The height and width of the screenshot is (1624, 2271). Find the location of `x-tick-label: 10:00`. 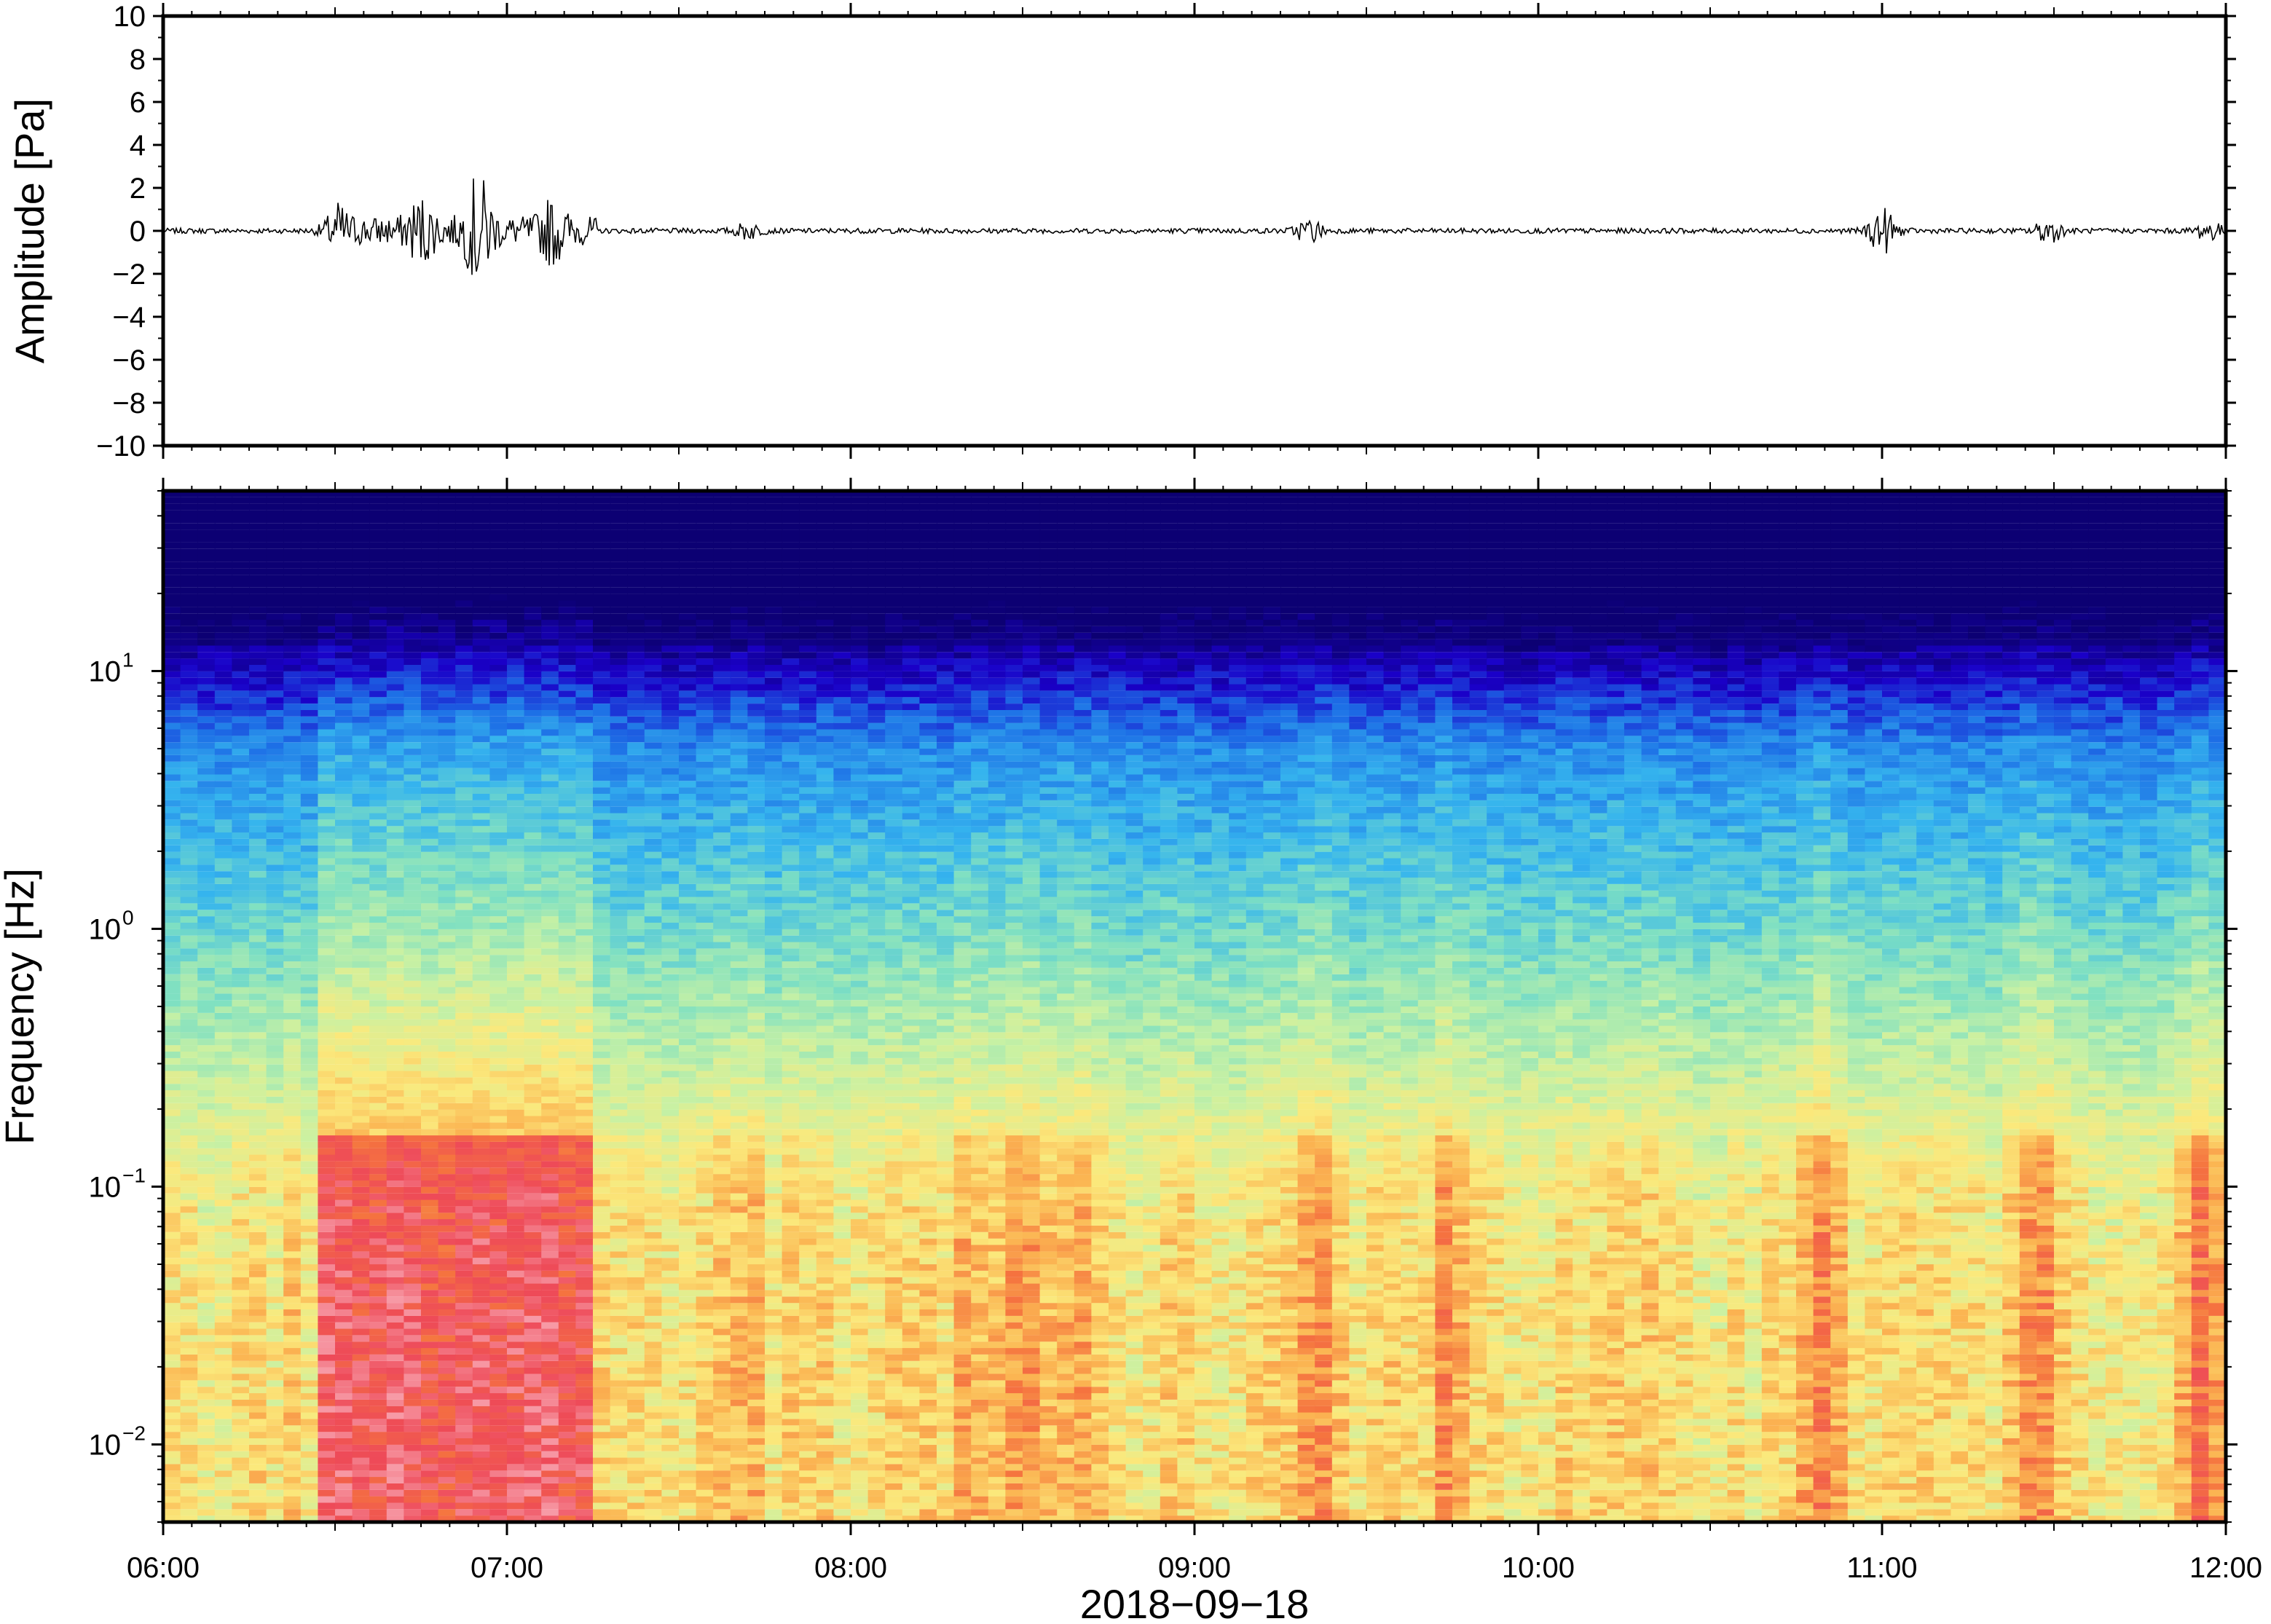

x-tick-label: 10:00 is located at coordinates (1538, 1568).